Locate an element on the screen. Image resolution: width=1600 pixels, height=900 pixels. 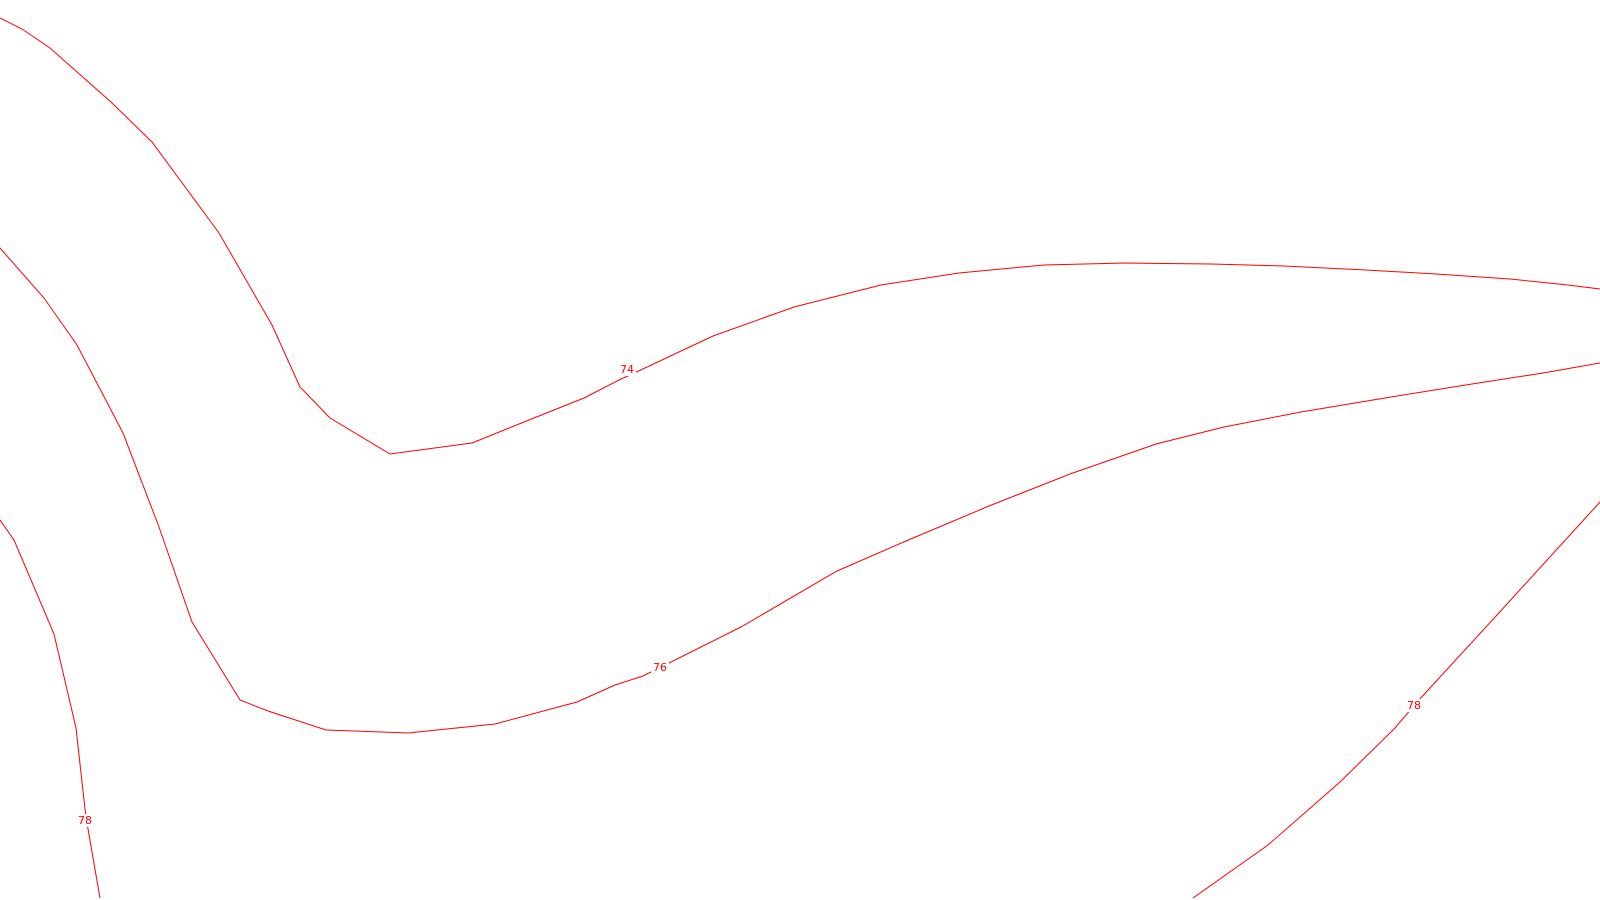
contour-74-label-bg is located at coordinates (627, 369).